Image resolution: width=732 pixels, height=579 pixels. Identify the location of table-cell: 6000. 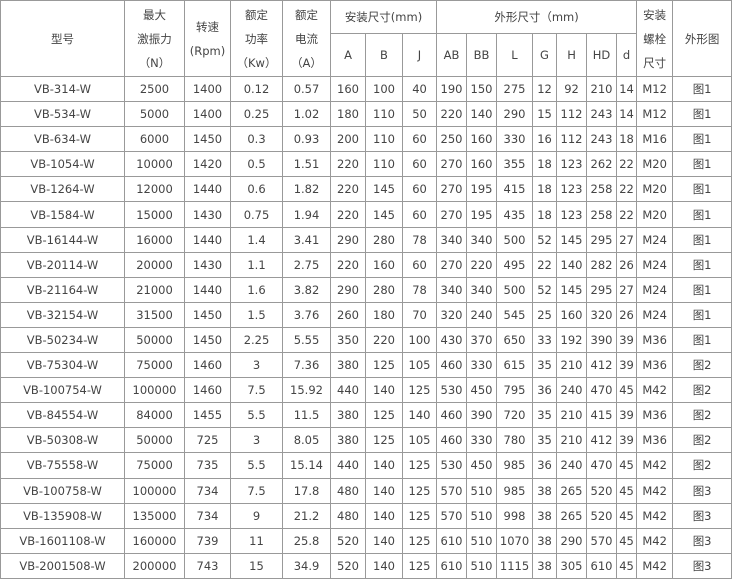
(154, 139).